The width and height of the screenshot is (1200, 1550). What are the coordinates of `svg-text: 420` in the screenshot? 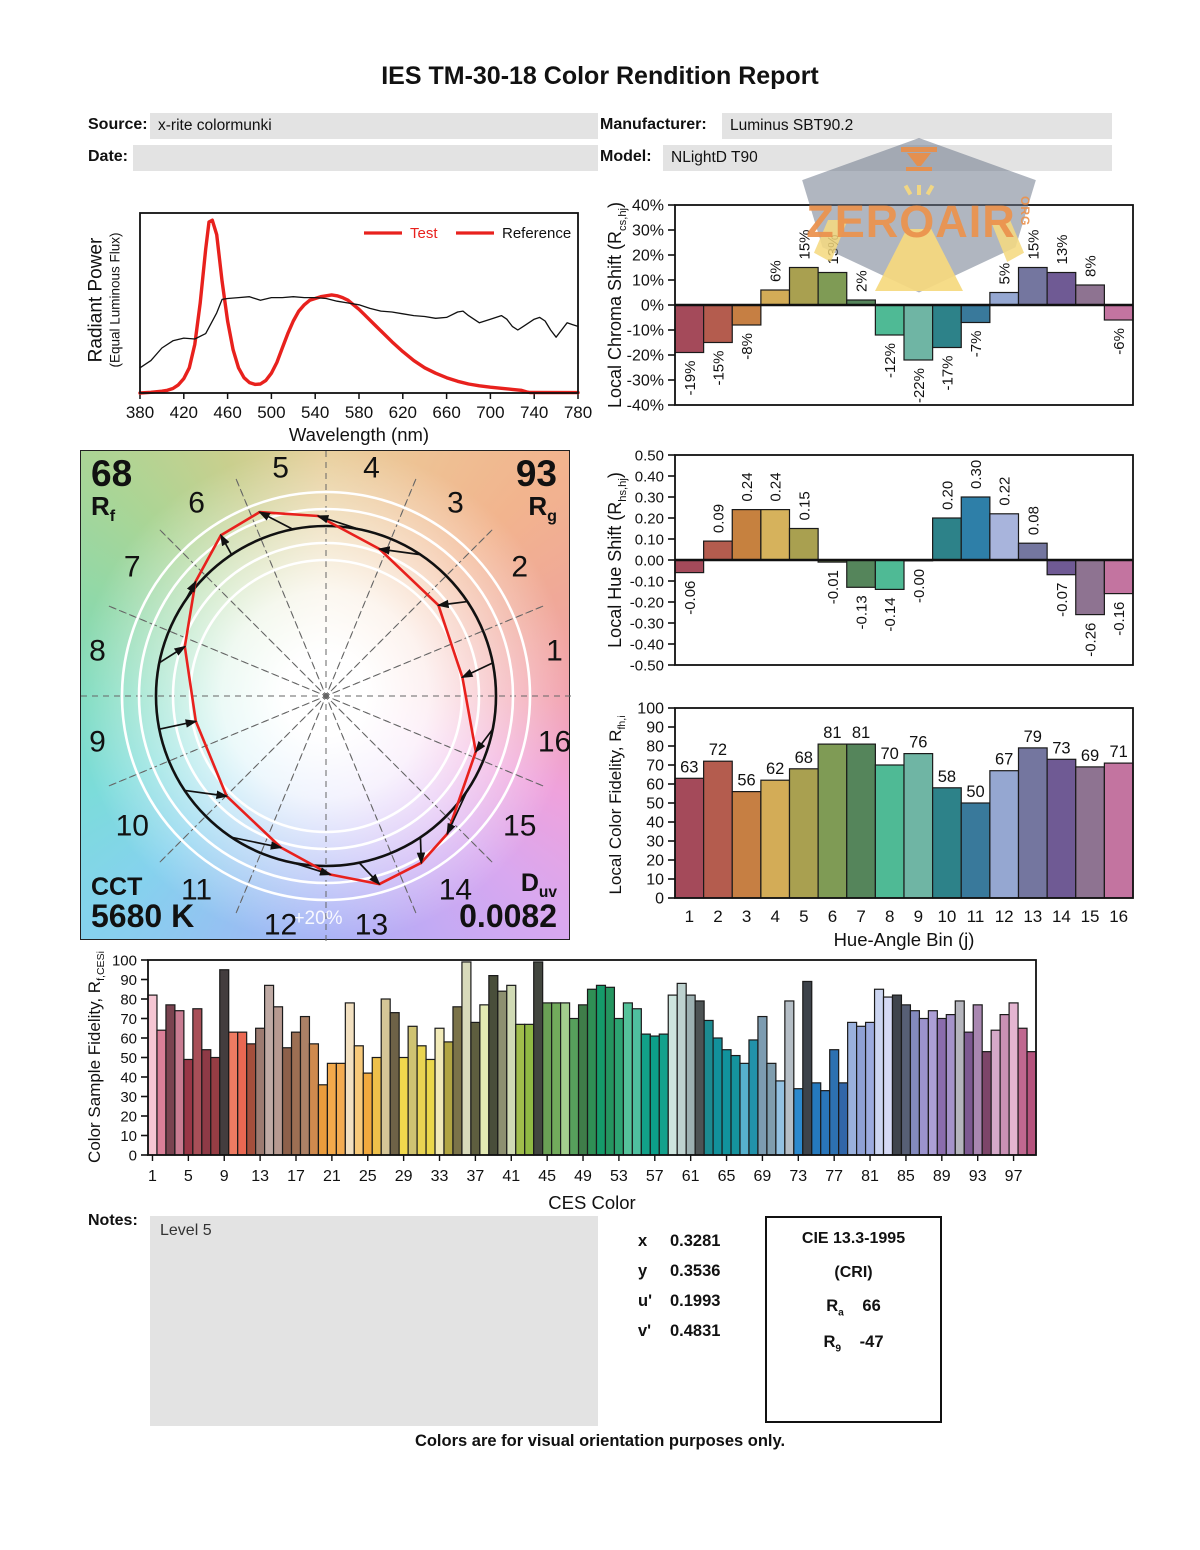 It's located at (184, 412).